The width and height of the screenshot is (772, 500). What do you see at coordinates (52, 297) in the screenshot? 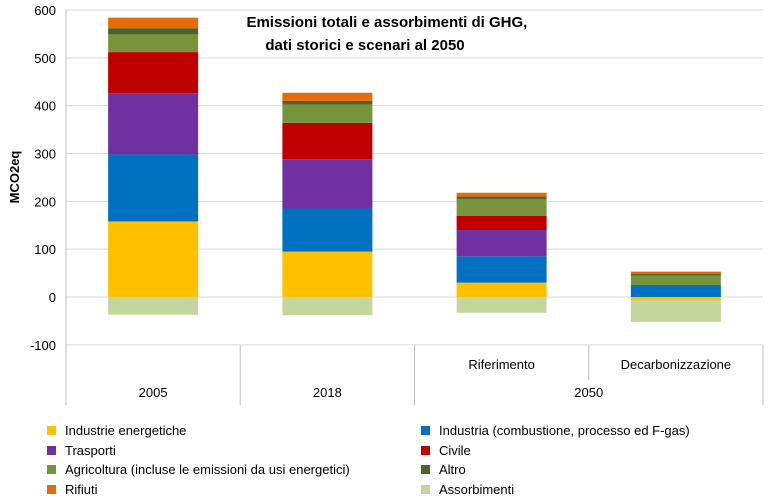
I see `y-tick-label: 0` at bounding box center [52, 297].